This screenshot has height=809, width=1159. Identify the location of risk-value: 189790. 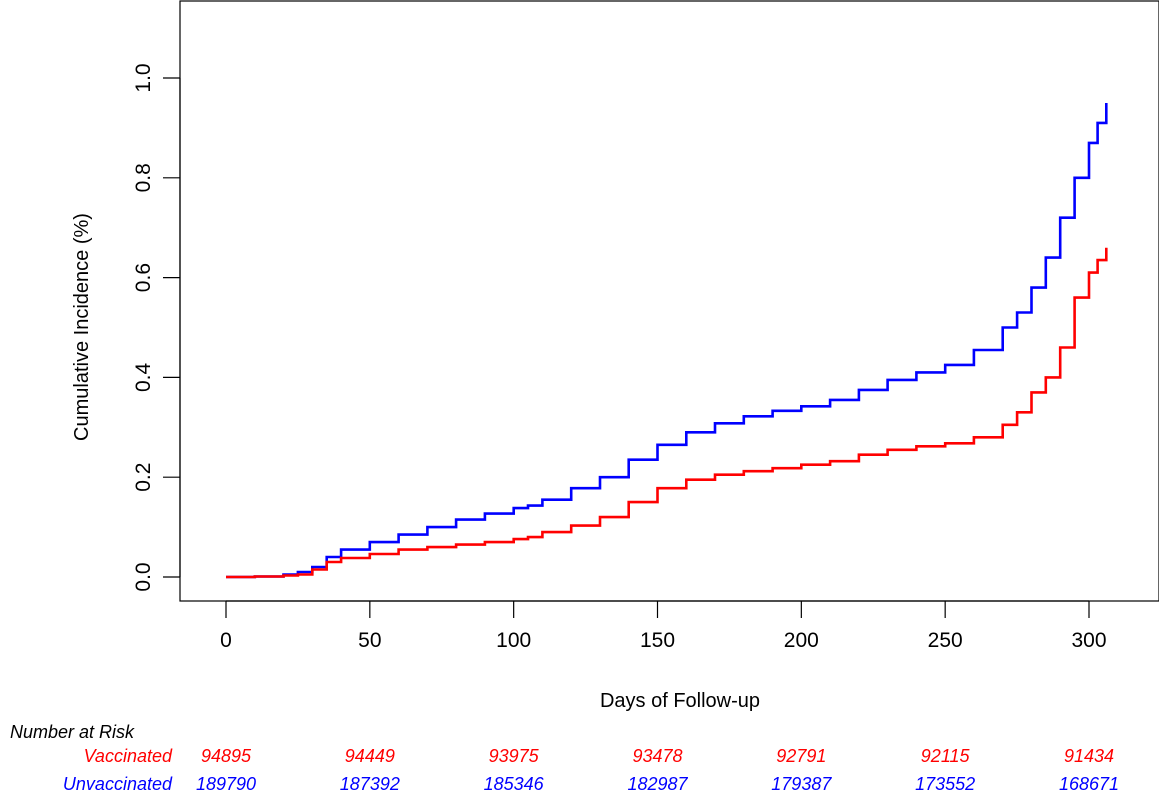
(226, 784).